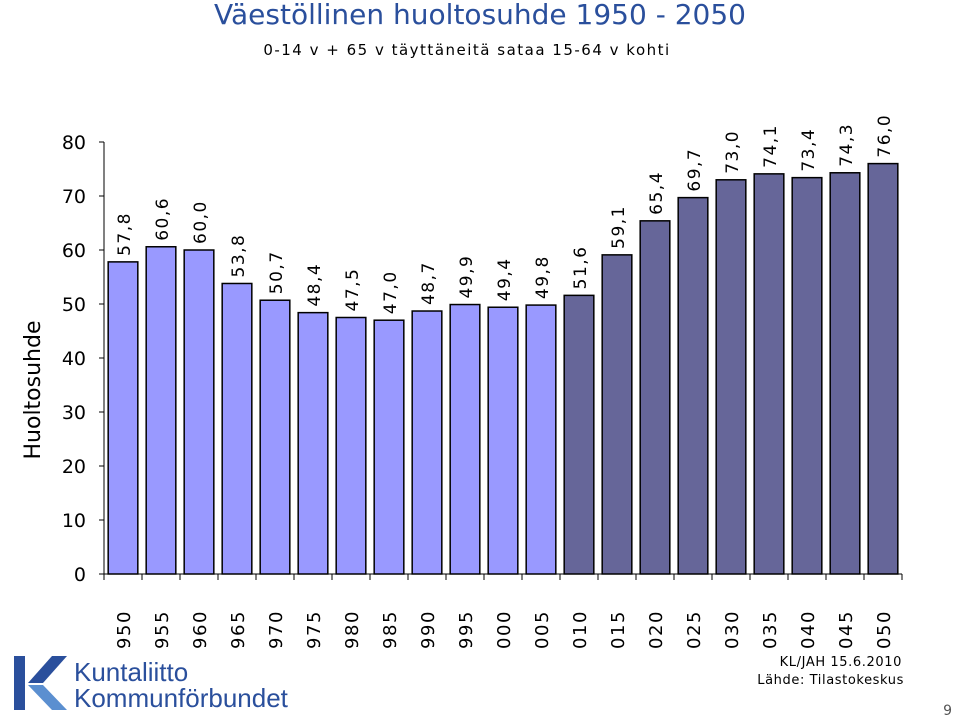  Describe the element at coordinates (74, 413) in the screenshot. I see `y-tick-label: 30` at that location.